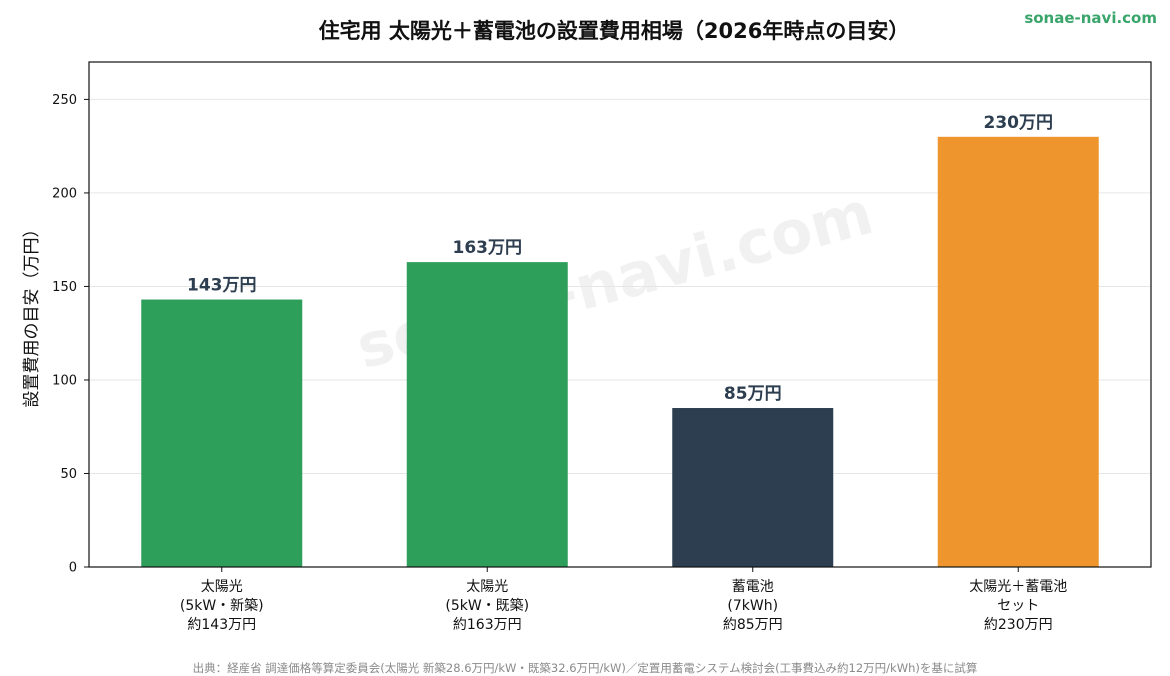 Image resolution: width=1170 pixels, height=676 pixels. I want to click on y-axis-ticks: 0 50 100 150 200 250, so click(70, 334).